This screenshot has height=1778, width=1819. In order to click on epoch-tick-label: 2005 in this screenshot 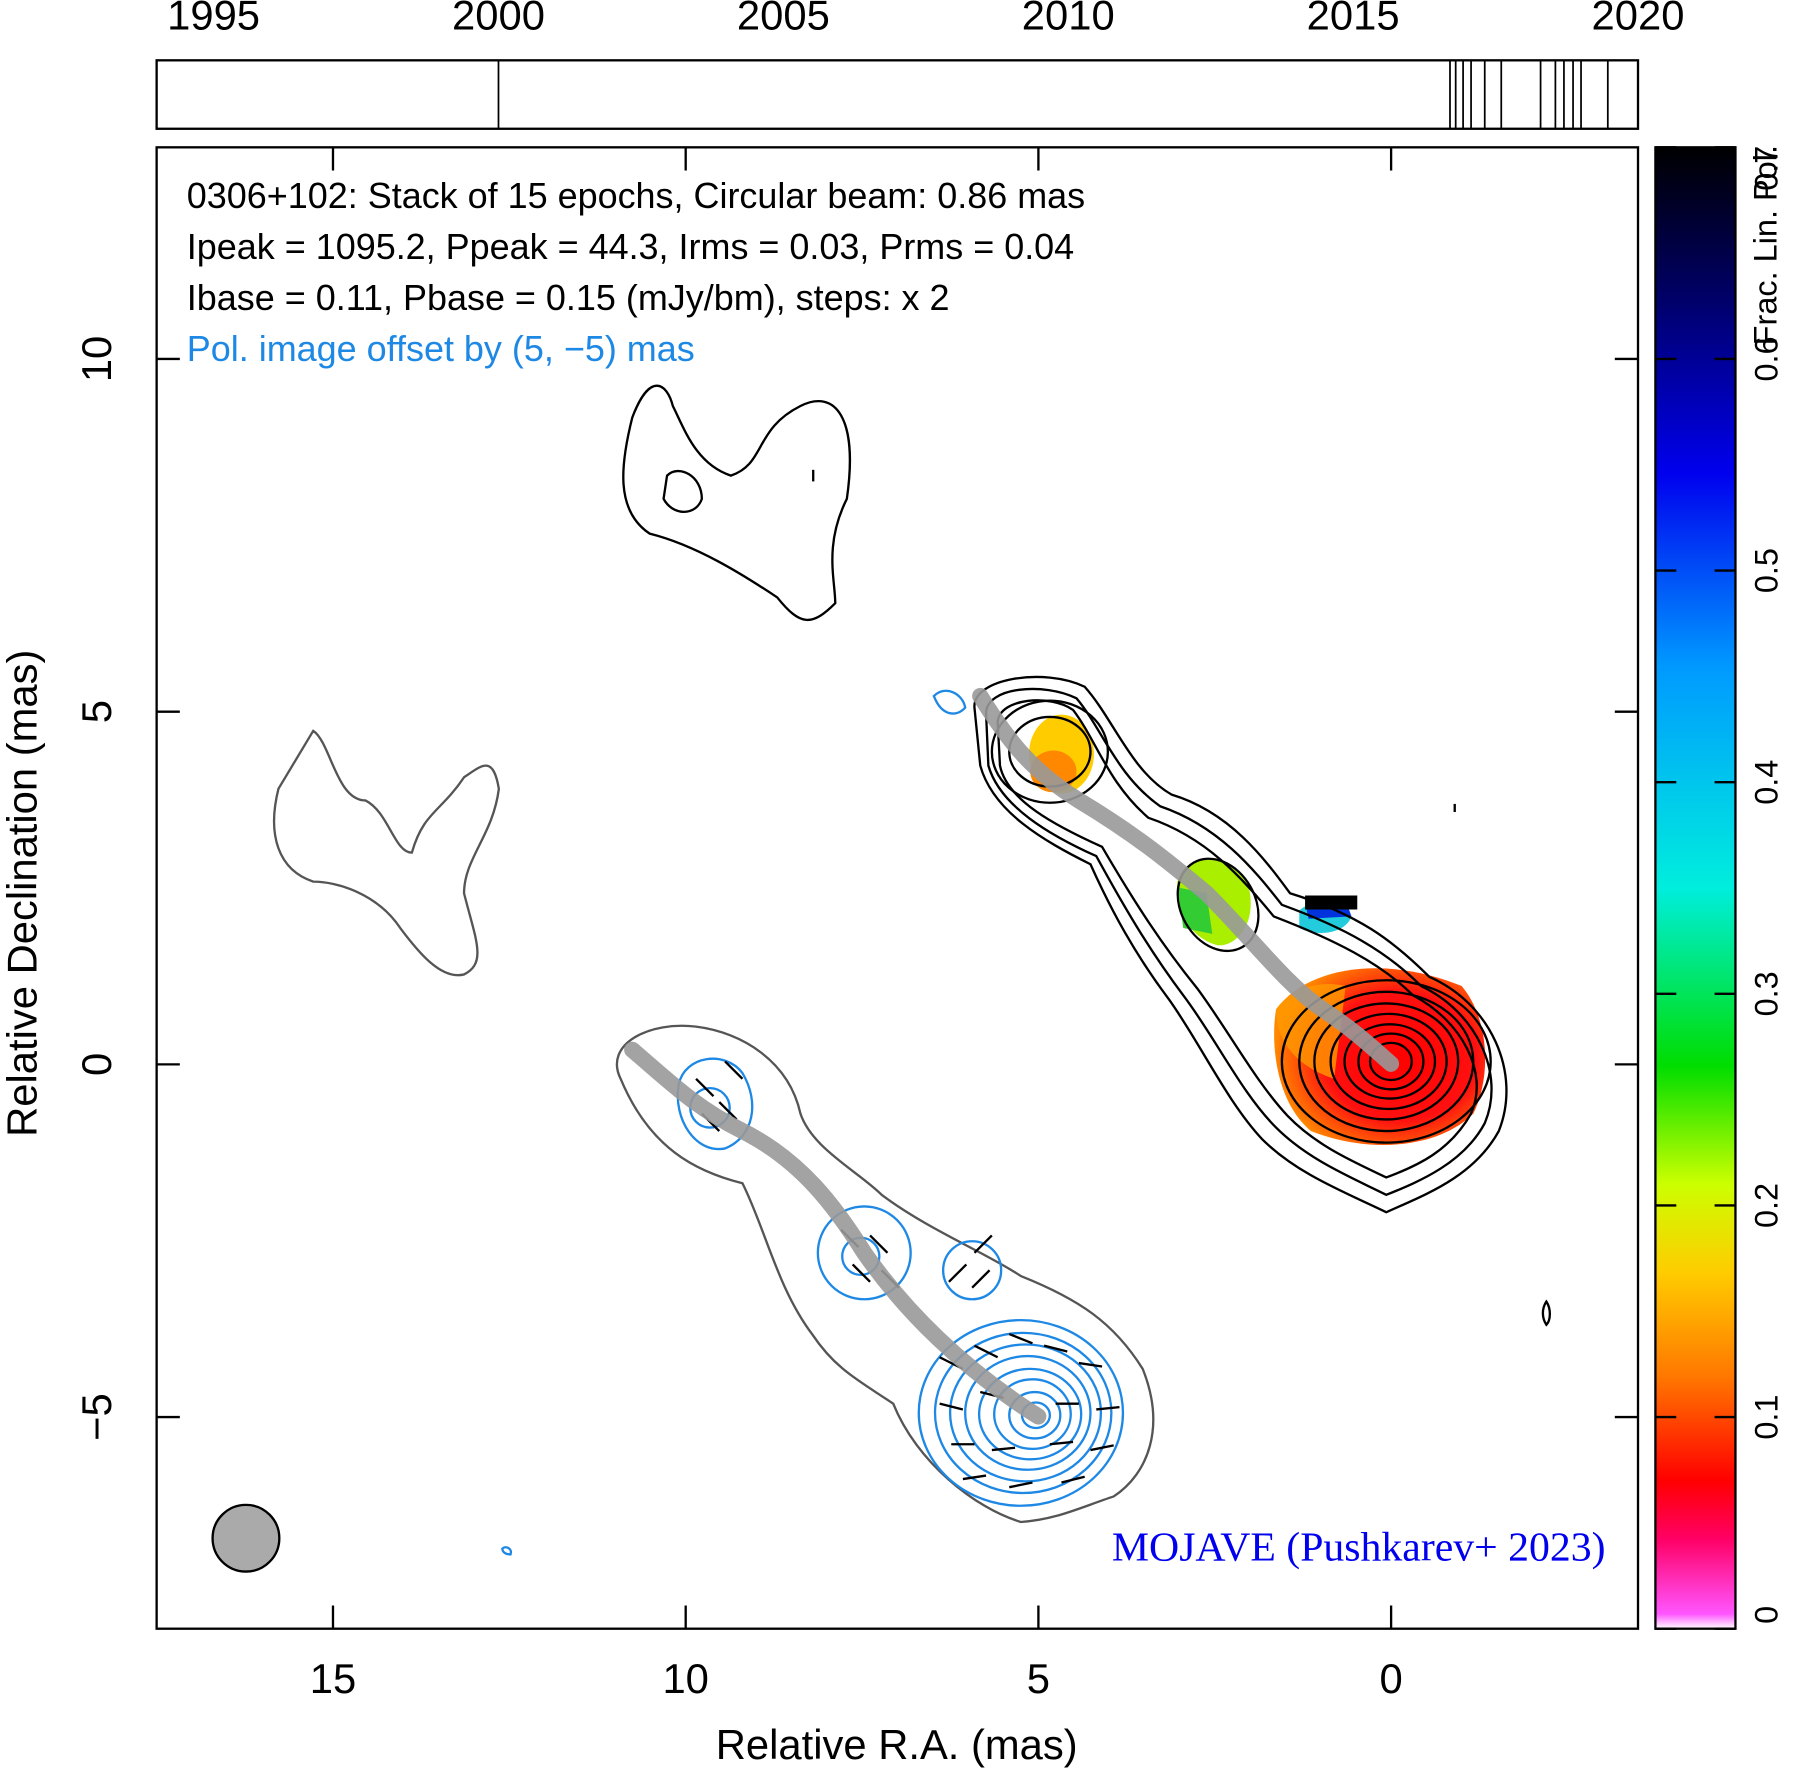, I will do `click(783, 19)`.